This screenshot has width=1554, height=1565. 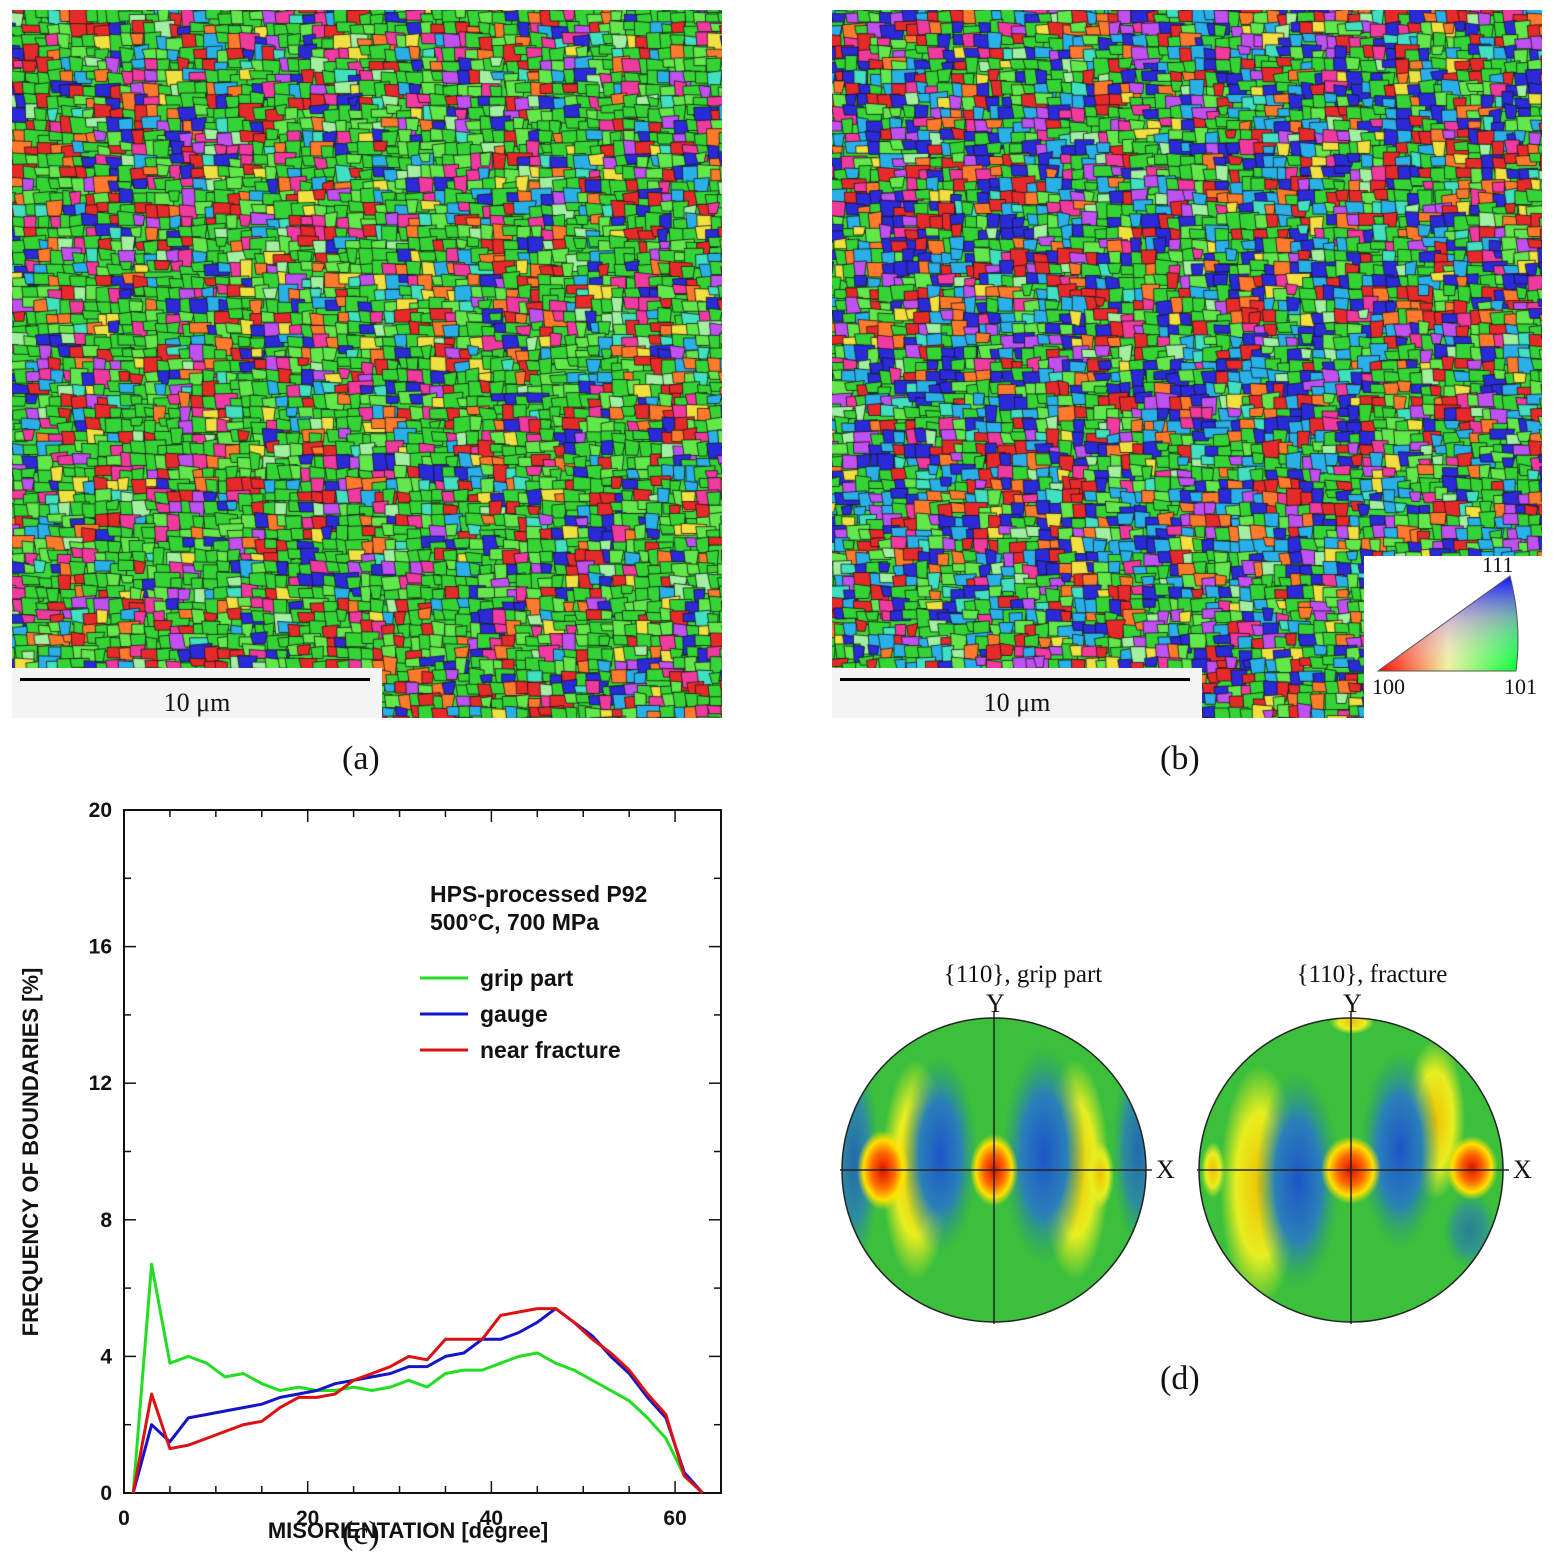 What do you see at coordinates (550, 1050) in the screenshot?
I see `legend-label-fracture: near fracture` at bounding box center [550, 1050].